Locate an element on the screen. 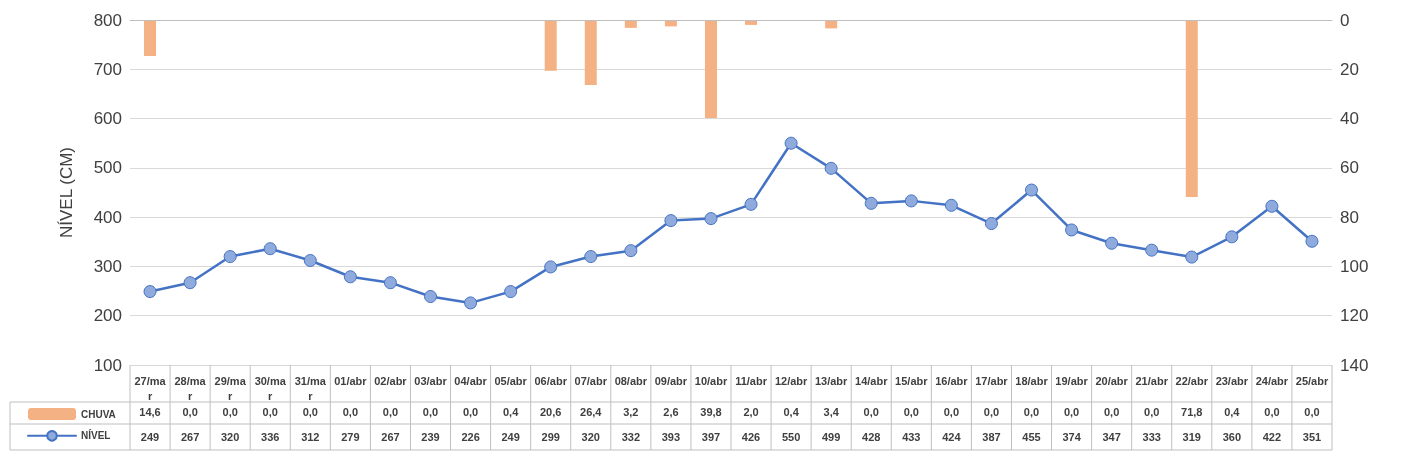  x-tick-label: 07/abr is located at coordinates (591, 380).